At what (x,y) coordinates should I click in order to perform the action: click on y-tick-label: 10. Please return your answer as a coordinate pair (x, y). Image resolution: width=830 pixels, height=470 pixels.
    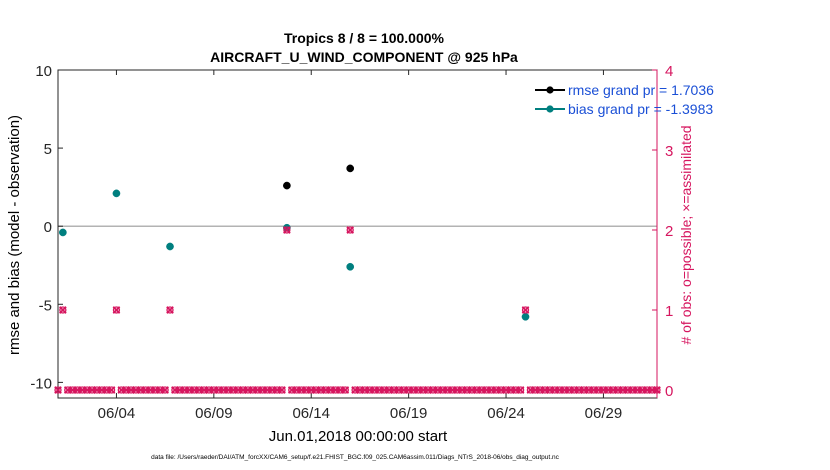
    Looking at the image, I should click on (43, 71).